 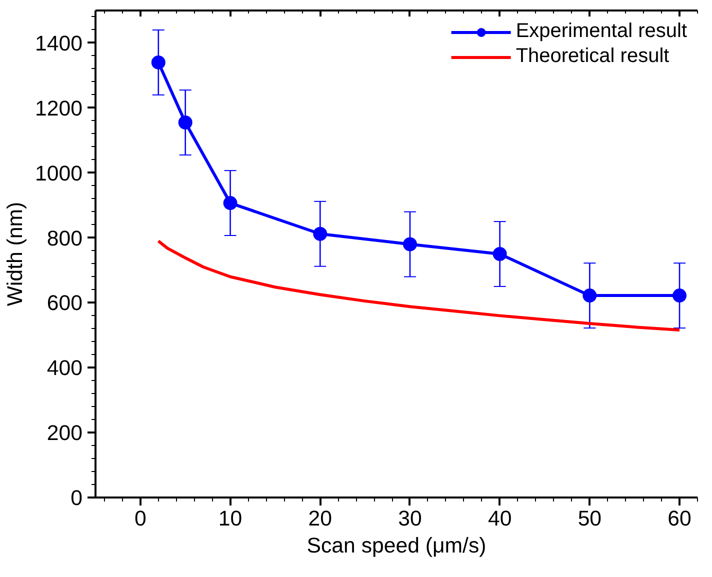 I want to click on y-tick-label: 800, so click(x=64, y=238).